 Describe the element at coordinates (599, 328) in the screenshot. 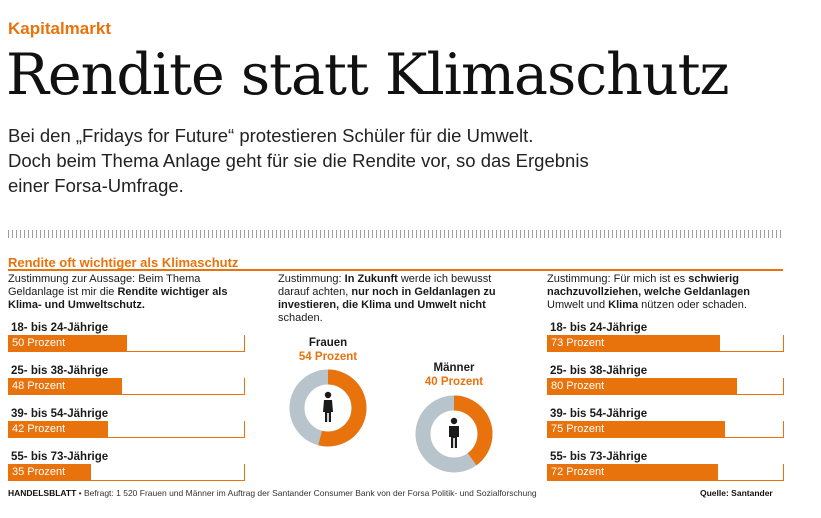

I see `right-bar-category-label: 18- bis 24-Jährige` at that location.